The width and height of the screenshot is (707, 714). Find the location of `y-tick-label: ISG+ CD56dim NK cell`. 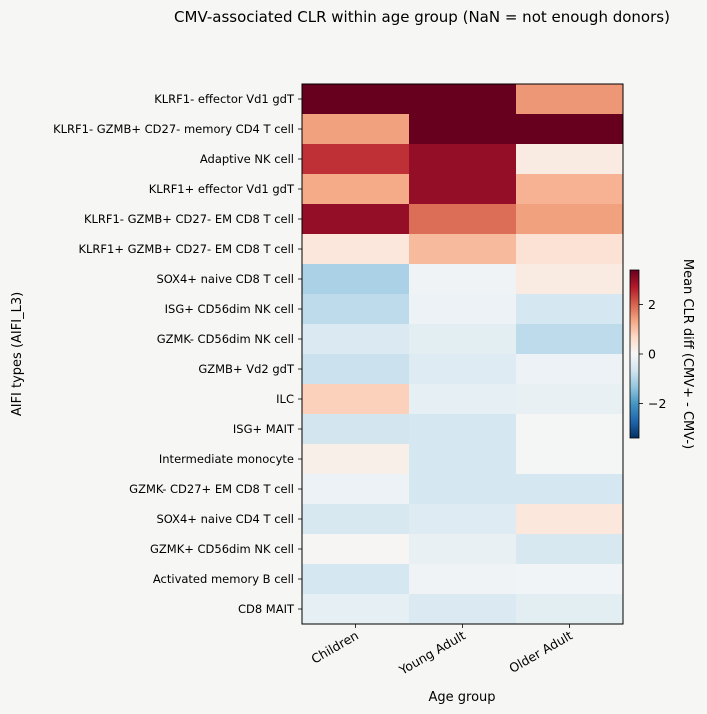

y-tick-label: ISG+ CD56dim NK cell is located at coordinates (229, 309).